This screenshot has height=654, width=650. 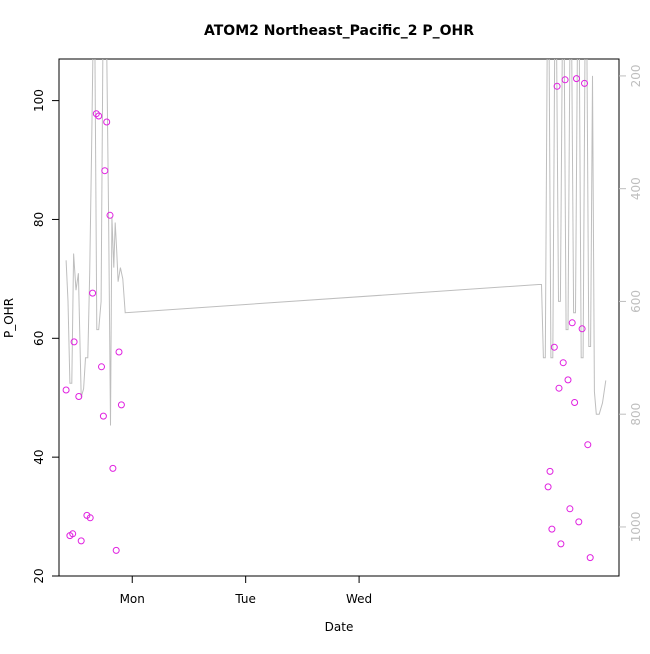 What do you see at coordinates (245, 599) in the screenshot?
I see `x-tick-label: Tue` at bounding box center [245, 599].